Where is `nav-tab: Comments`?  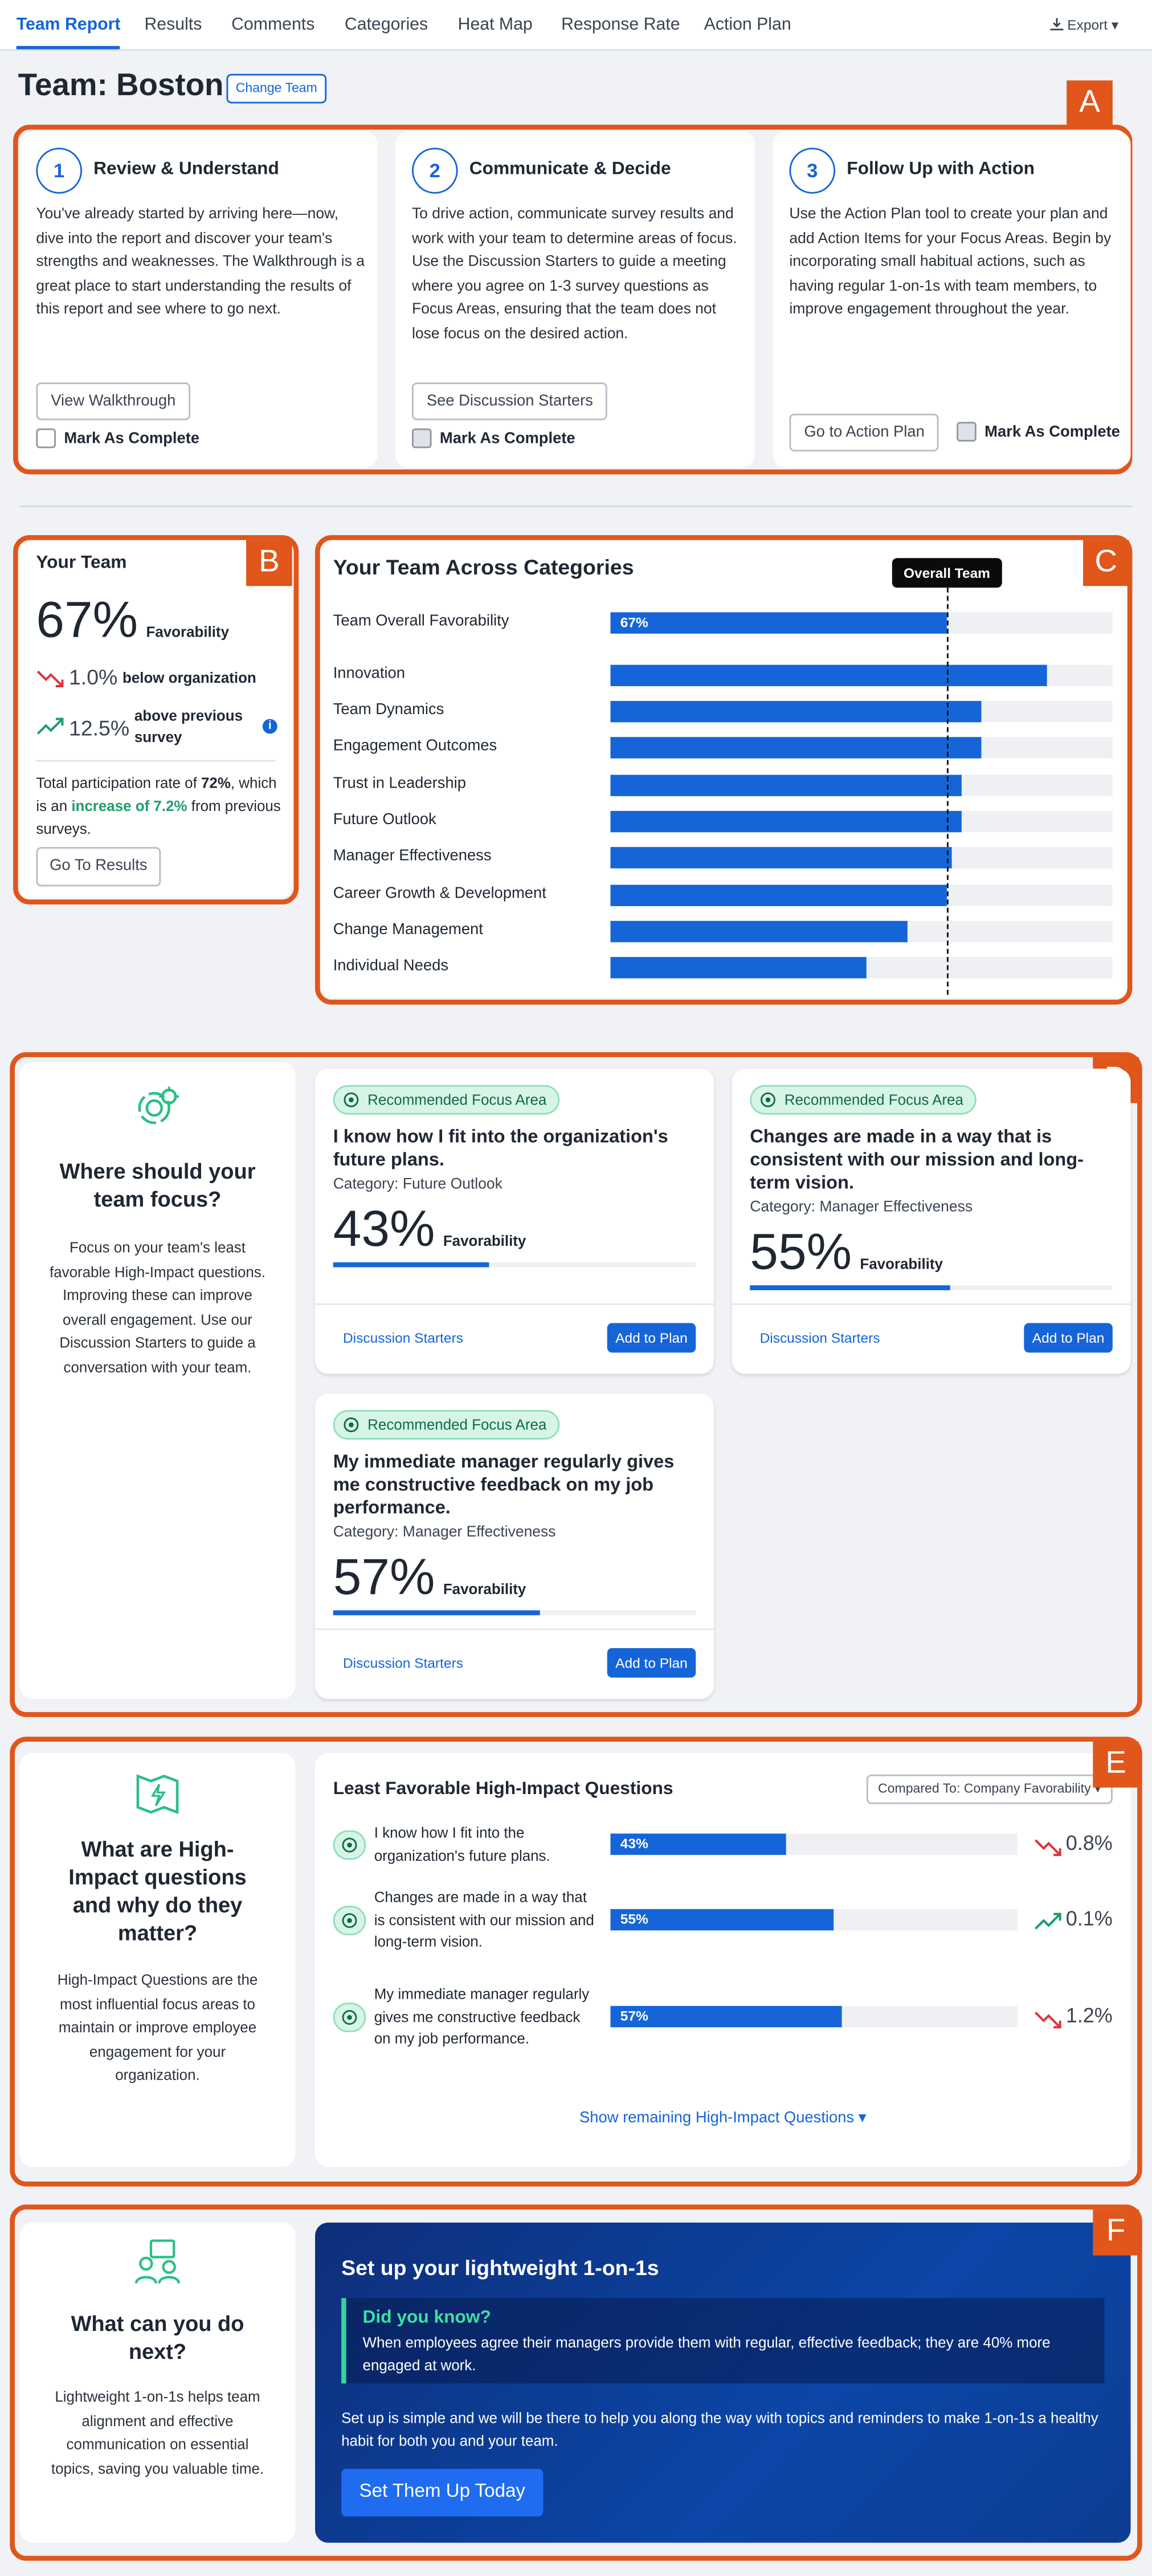
nav-tab: Comments is located at coordinates (273, 24).